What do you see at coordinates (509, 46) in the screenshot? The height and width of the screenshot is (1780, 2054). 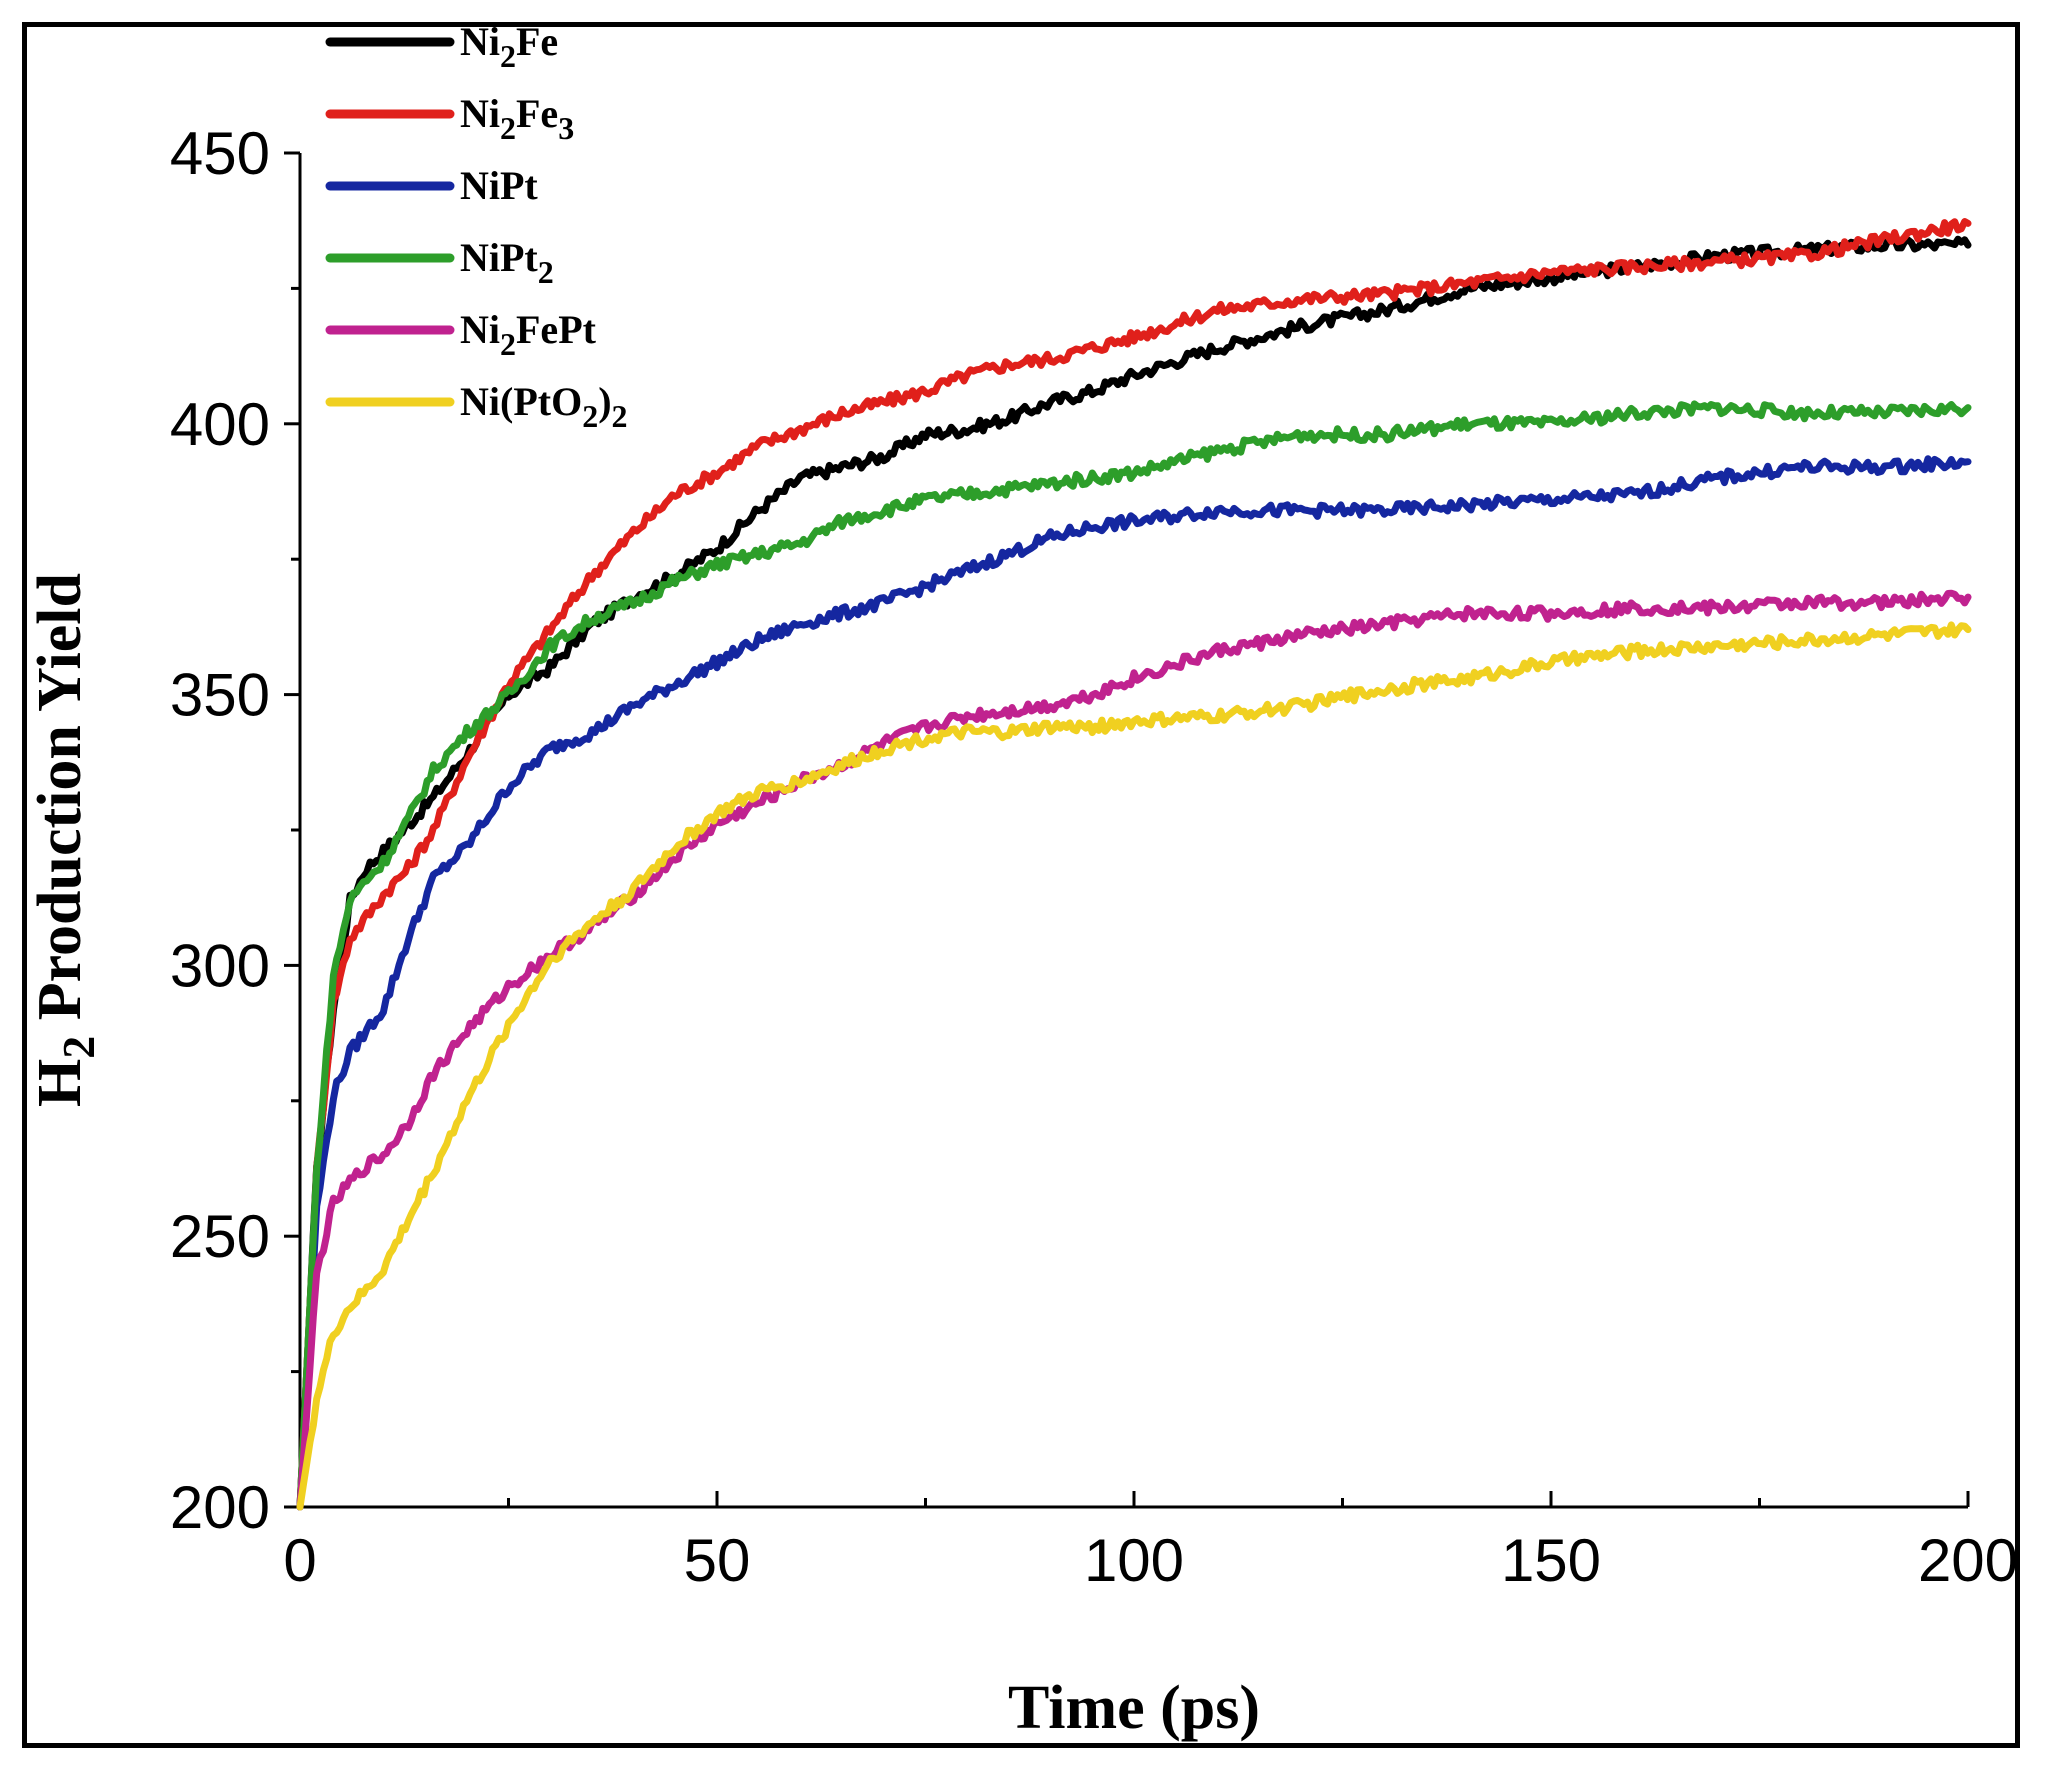 I see `legend-label: Ni2Fe` at bounding box center [509, 46].